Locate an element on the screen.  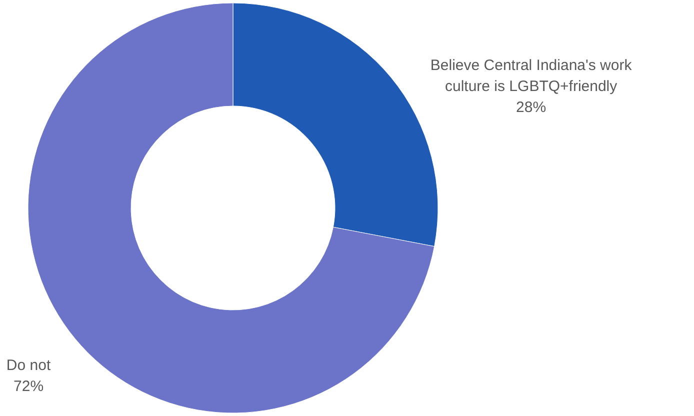
data-label: 28% is located at coordinates (531, 107).